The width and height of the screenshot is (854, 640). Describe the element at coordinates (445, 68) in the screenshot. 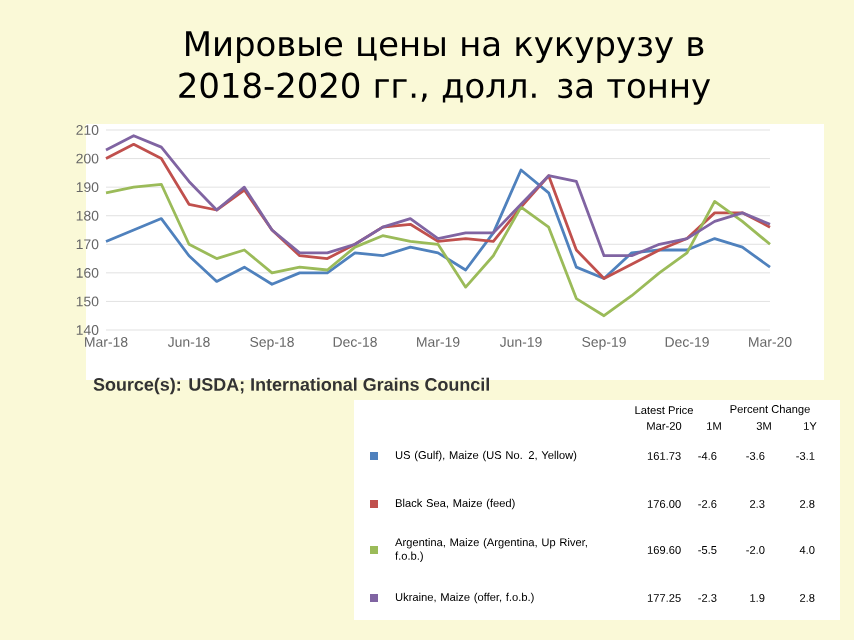

I see `chart-title: Мировые цены на кукурузу в 2018-2020 гг., долл. за тонну` at that location.